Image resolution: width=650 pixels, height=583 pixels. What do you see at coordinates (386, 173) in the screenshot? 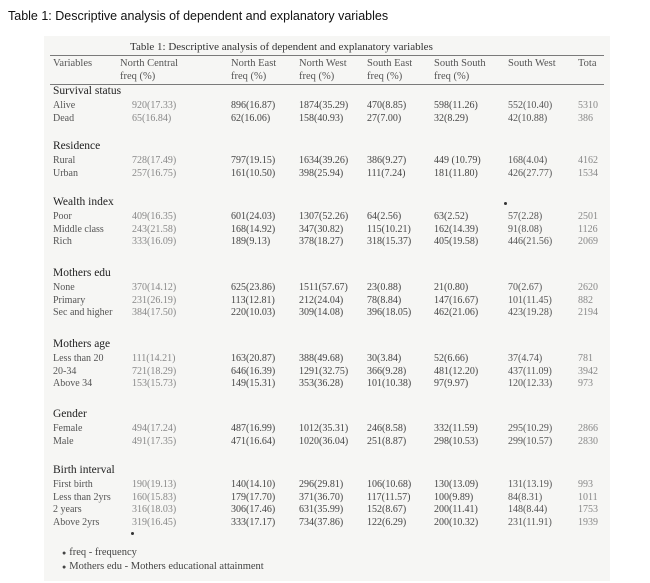
I see `cell-se: 111(7.24)` at bounding box center [386, 173].